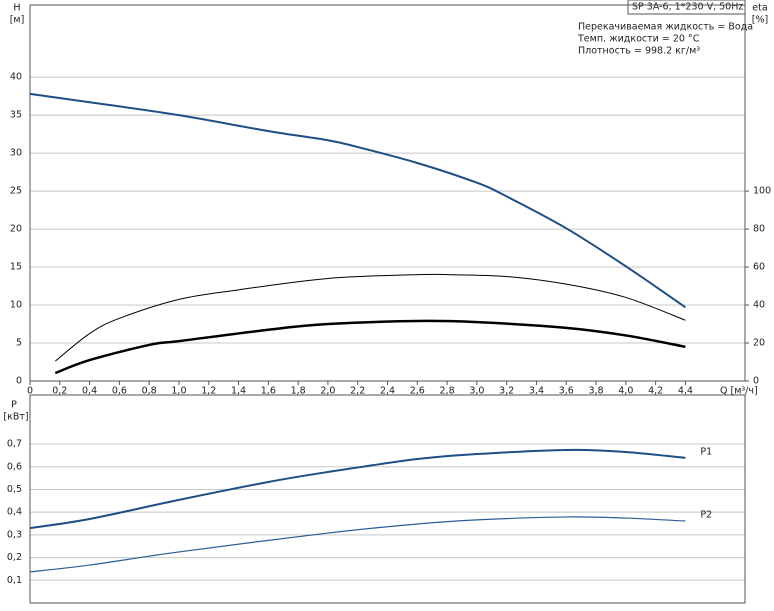  What do you see at coordinates (760, 20) in the screenshot?
I see `eta-axis-unit: [%]` at bounding box center [760, 20].